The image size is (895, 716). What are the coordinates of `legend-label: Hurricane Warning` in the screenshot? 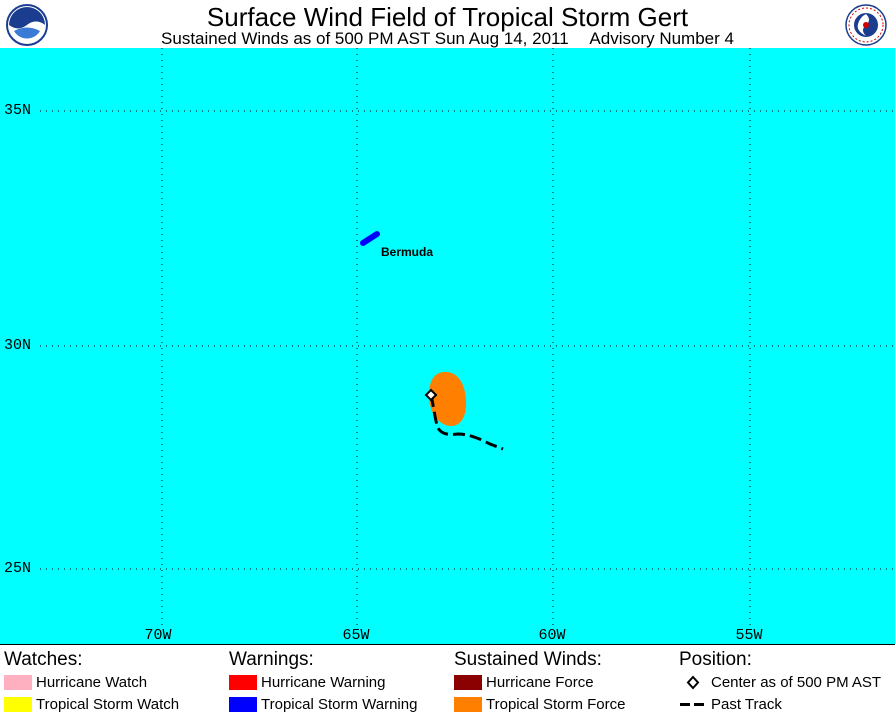 It's located at (323, 682).